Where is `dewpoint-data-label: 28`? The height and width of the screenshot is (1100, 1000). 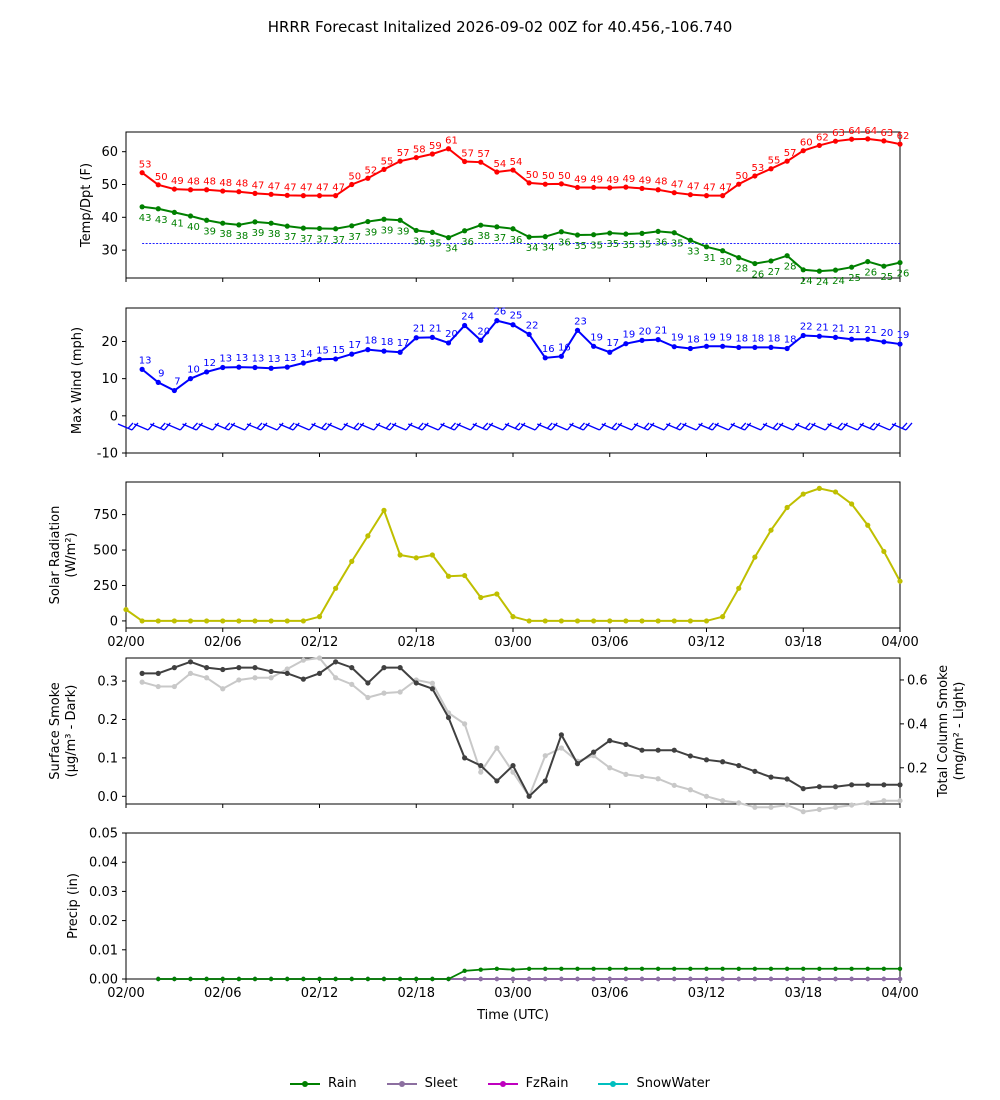 dewpoint-data-label: 28 is located at coordinates (790, 267).